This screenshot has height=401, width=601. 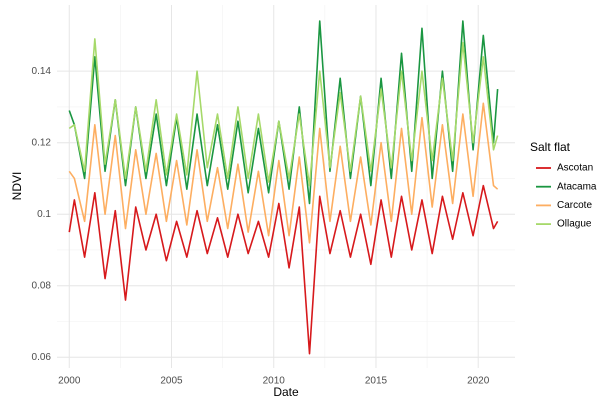 I want to click on legend-label: Ollague, so click(x=574, y=224).